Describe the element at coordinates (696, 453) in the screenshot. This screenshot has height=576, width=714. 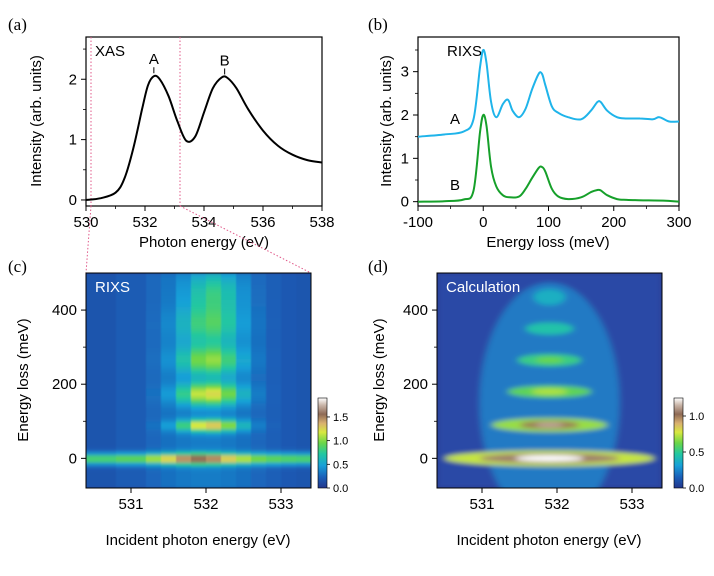
I see `colorbar-tick-label: 0.5` at that location.